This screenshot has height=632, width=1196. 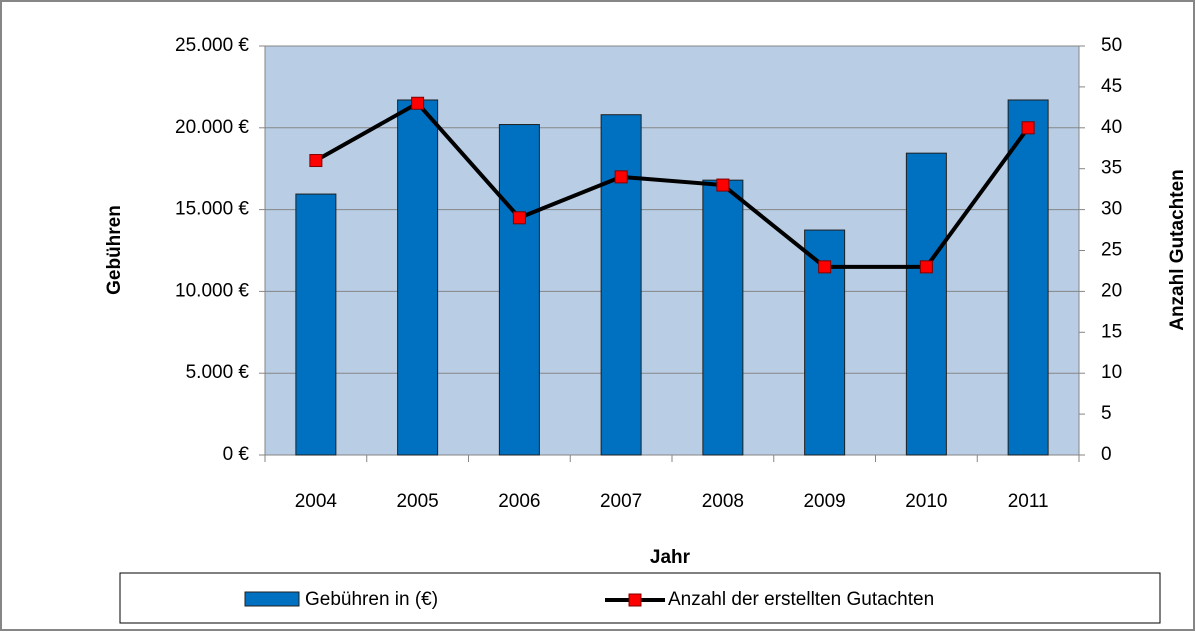 I want to click on y-axis-title: Gebühren, so click(x=114, y=250).